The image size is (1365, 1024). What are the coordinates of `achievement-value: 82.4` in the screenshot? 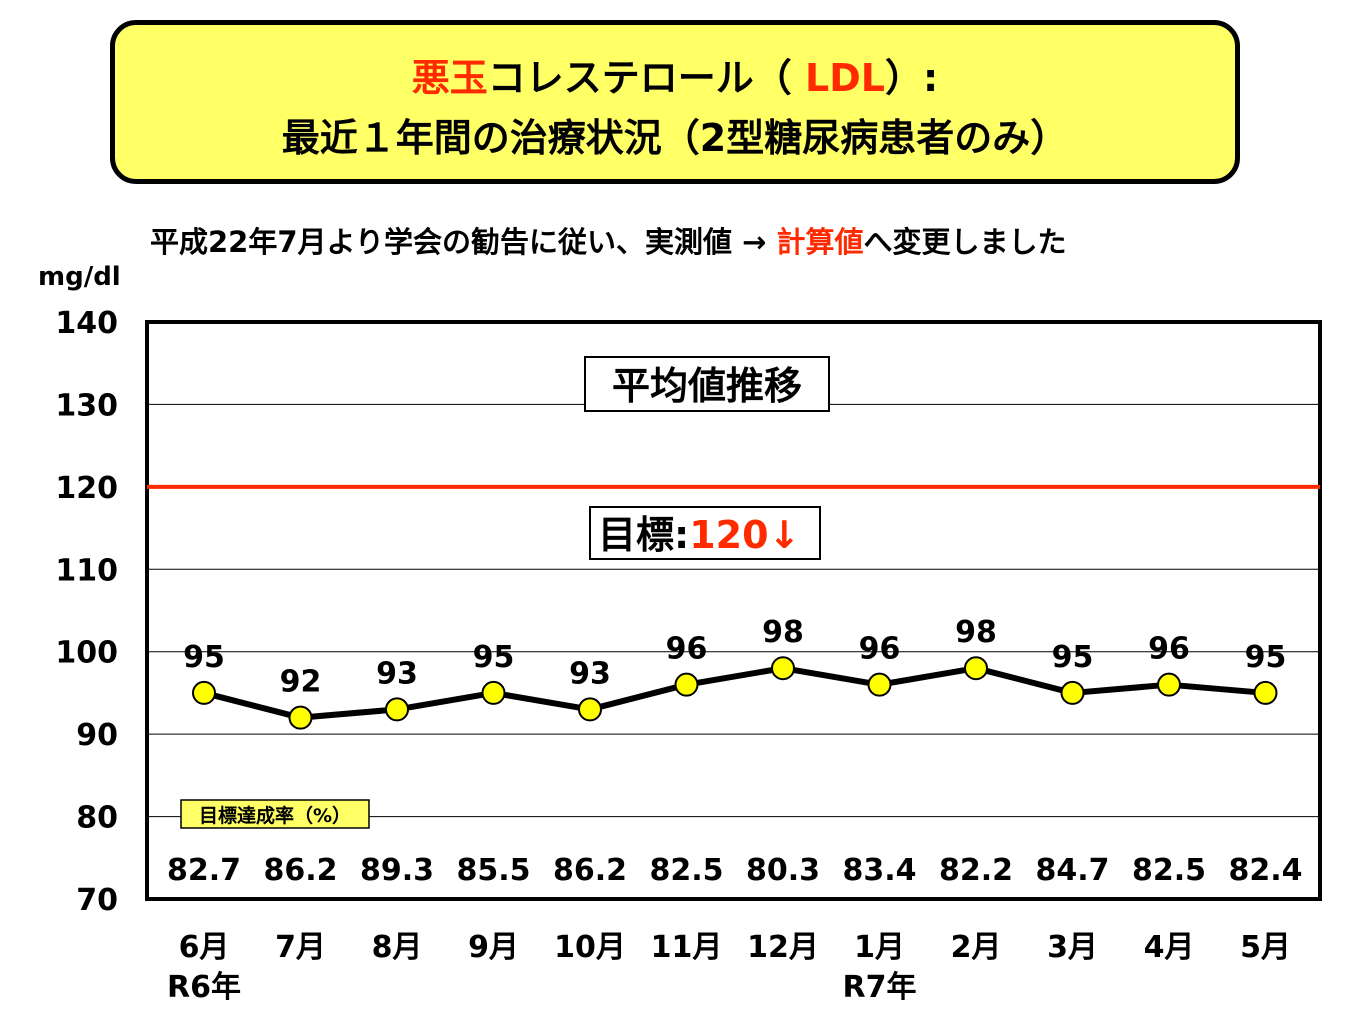 It's located at (1265, 870).